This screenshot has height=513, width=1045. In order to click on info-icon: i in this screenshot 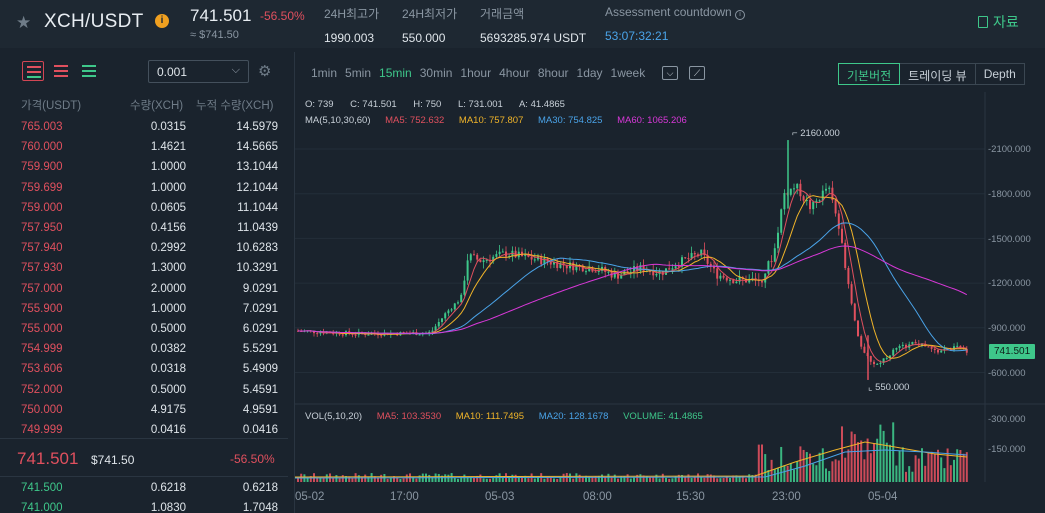, I will do `click(162, 21)`.